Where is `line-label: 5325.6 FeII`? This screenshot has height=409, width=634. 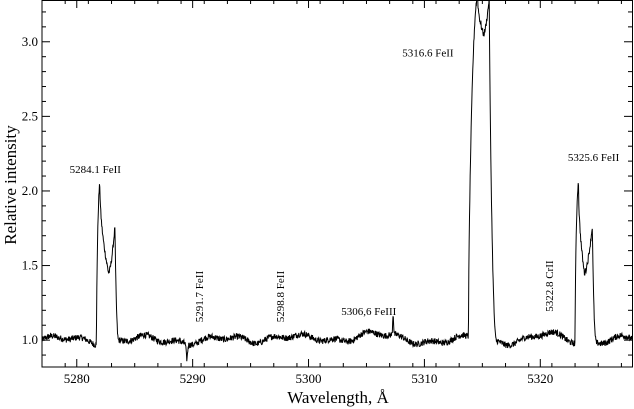 line-label: 5325.6 FeII is located at coordinates (594, 158).